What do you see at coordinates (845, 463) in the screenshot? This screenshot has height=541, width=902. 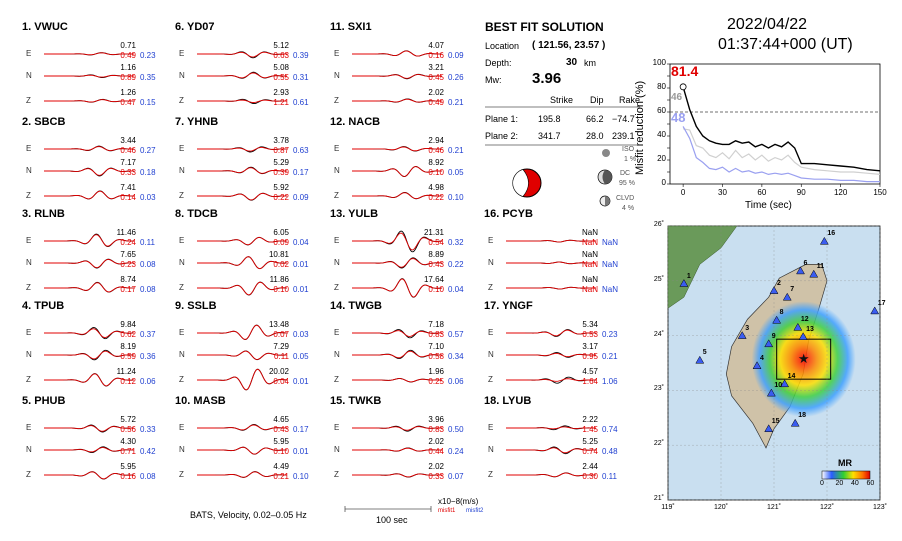 I see `colorbar-title: MR` at bounding box center [845, 463].